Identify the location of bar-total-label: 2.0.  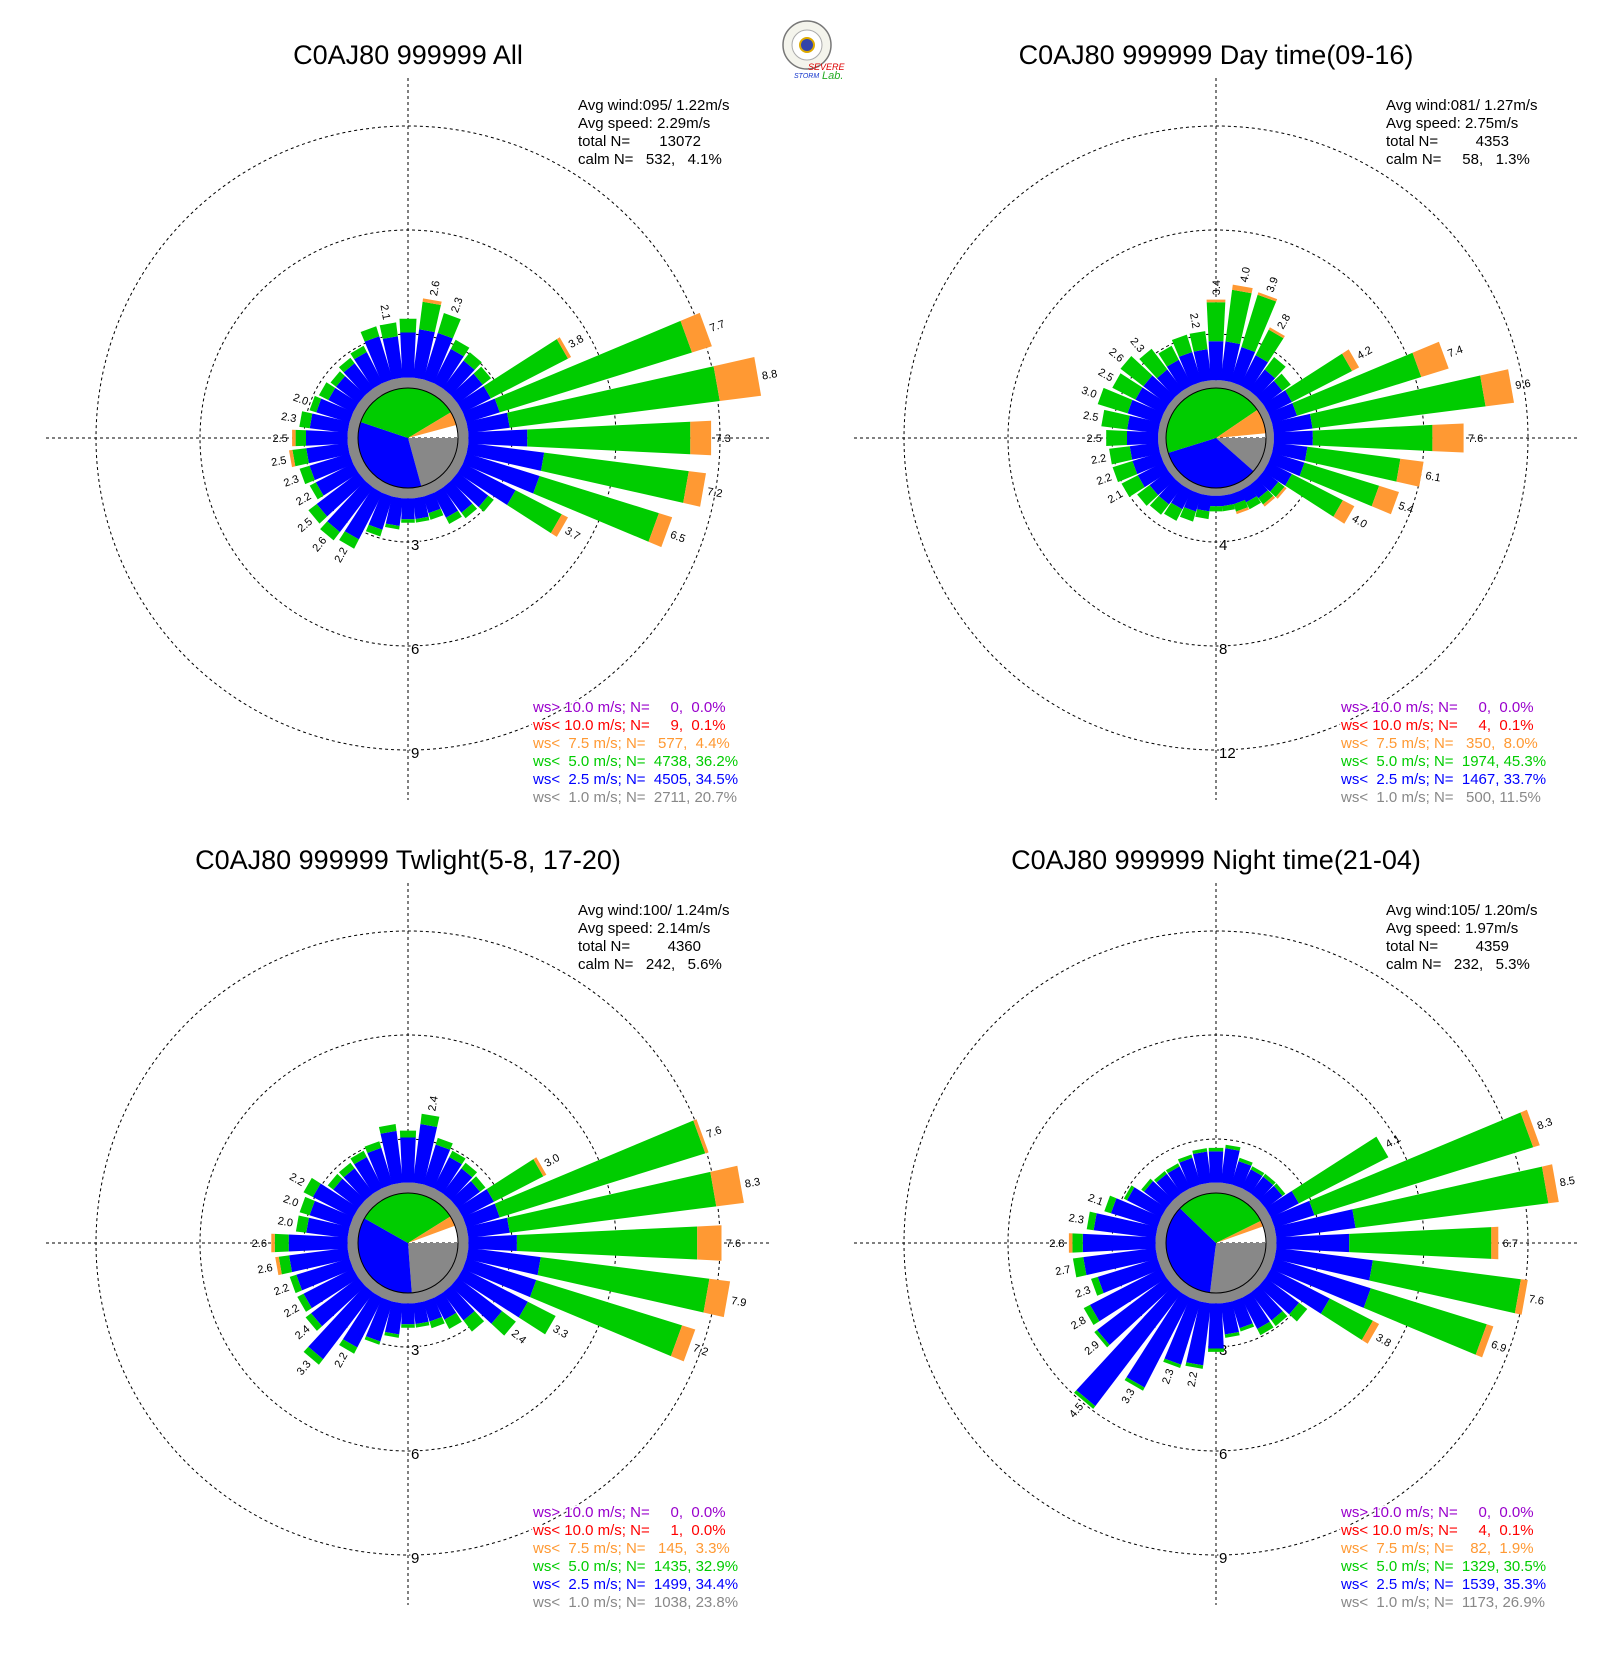
(300, 400).